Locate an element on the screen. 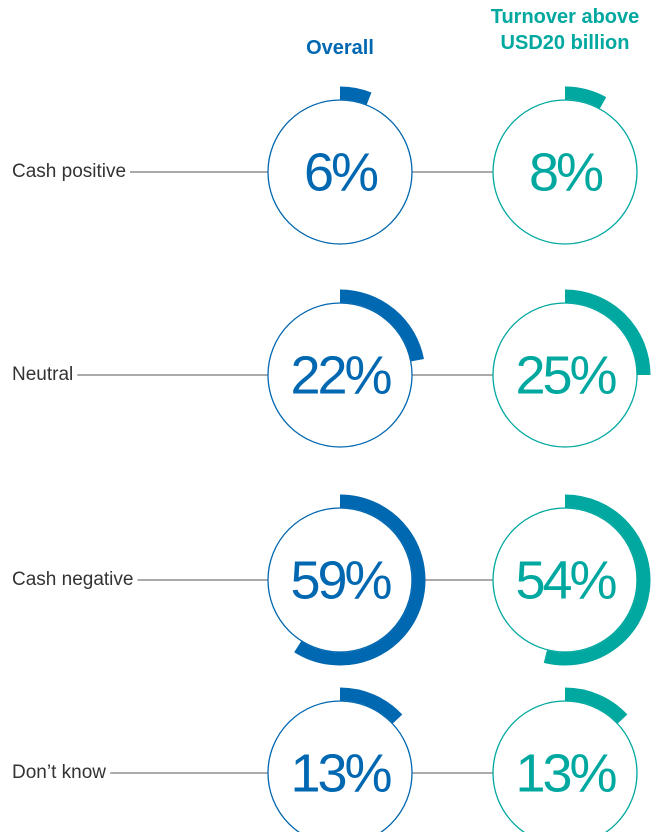 This screenshot has width=661, height=832. value-label: 8% is located at coordinates (566, 172).